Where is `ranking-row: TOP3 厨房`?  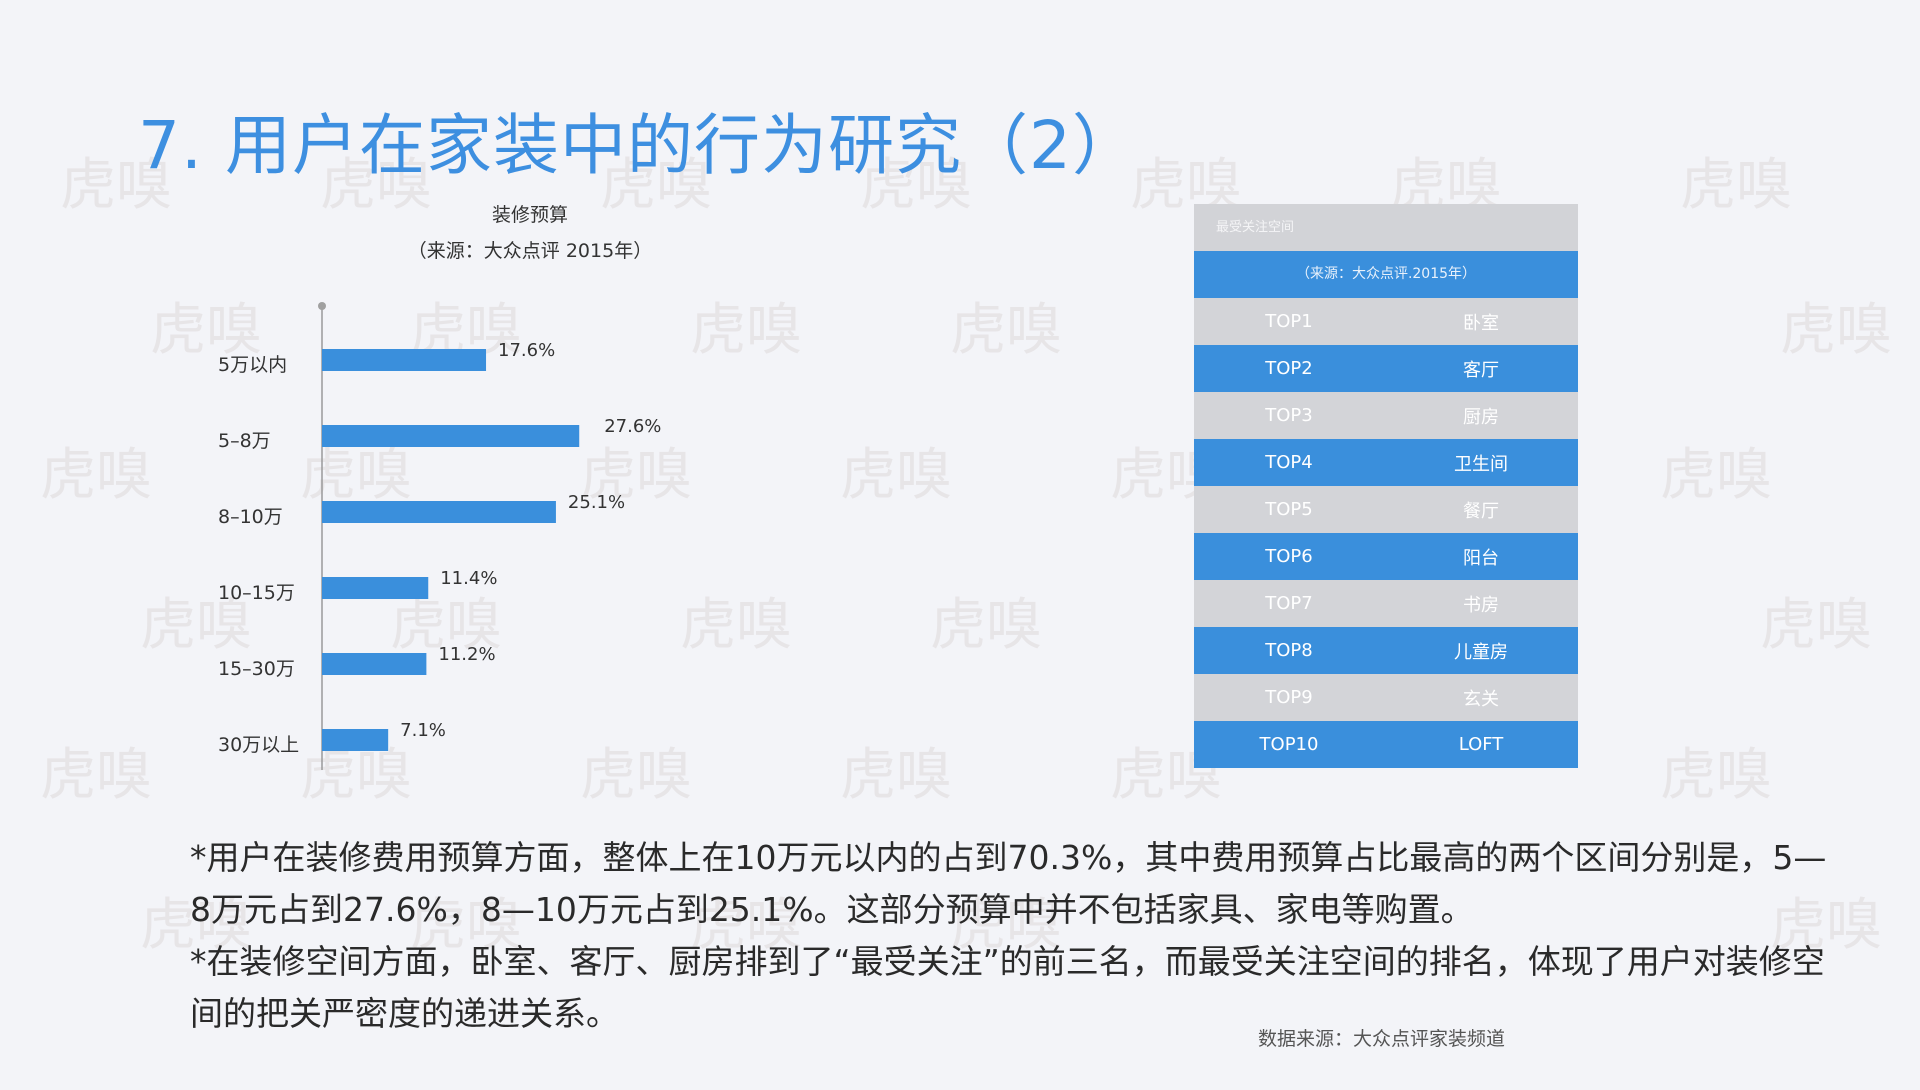 ranking-row: TOP3 厨房 is located at coordinates (1386, 415).